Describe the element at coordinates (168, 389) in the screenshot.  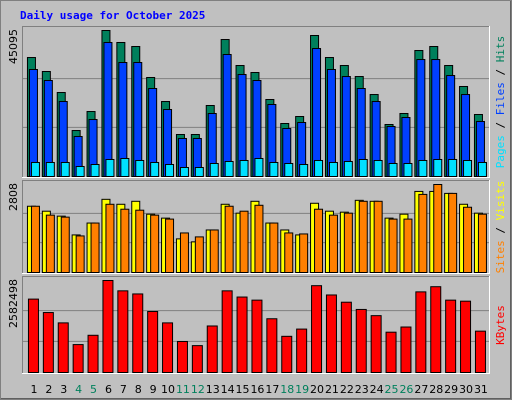
I see `x-tick-label: 10` at that location.